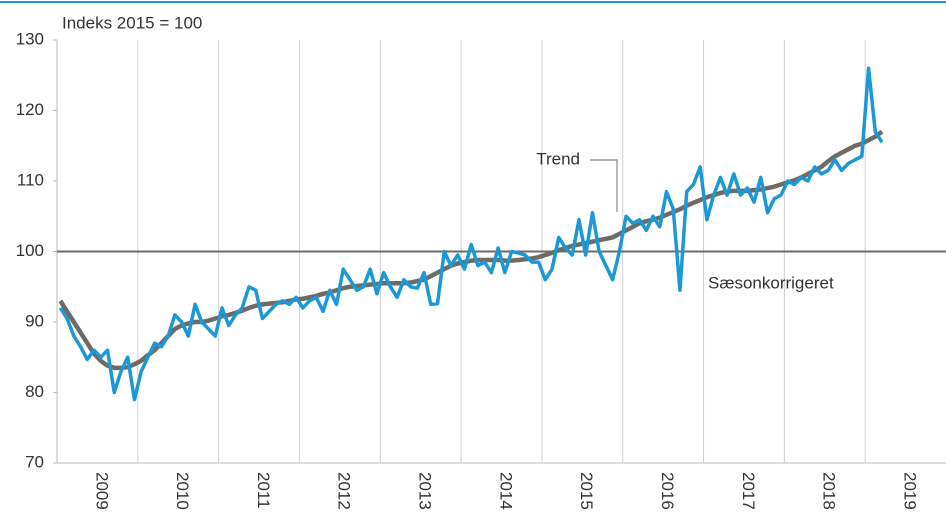 This screenshot has width=946, height=513. Describe the element at coordinates (30, 38) in the screenshot. I see `y-tick-label: 130` at that location.